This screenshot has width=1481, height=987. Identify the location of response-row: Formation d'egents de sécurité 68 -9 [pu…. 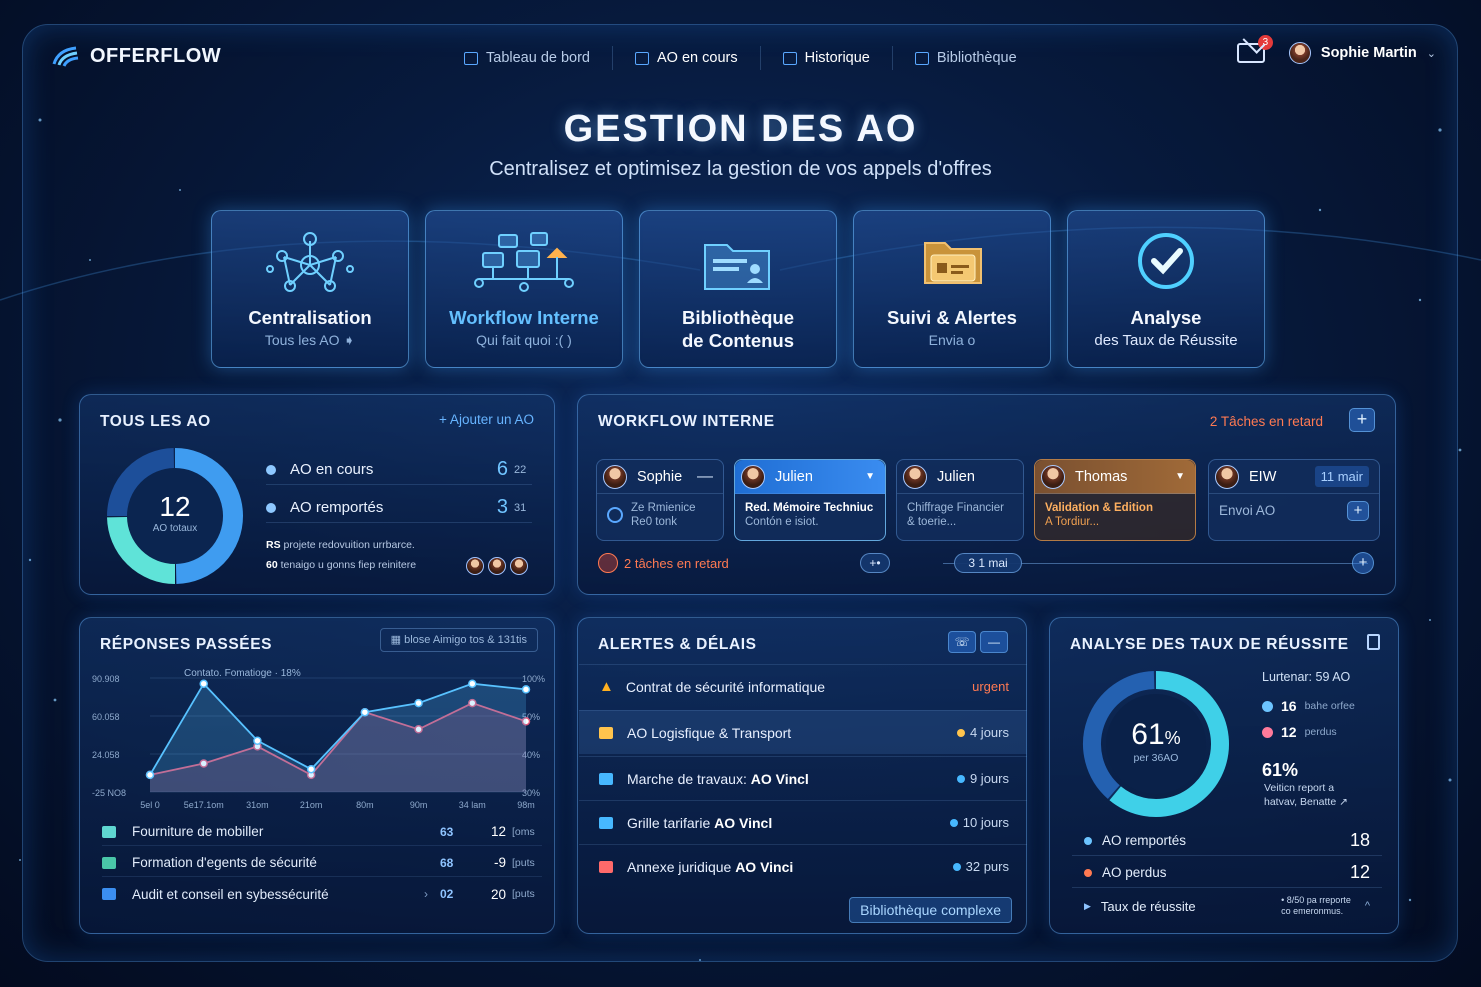
(322, 863).